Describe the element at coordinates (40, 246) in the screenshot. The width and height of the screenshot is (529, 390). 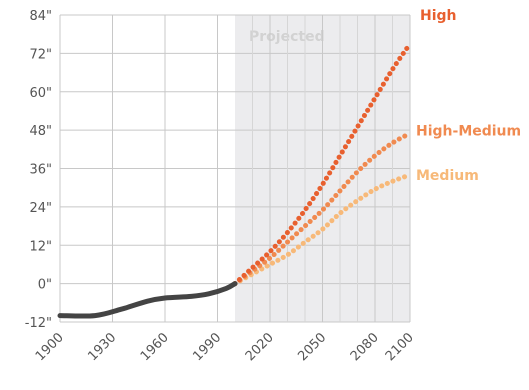
I see `y-tick-label: 12"` at that location.